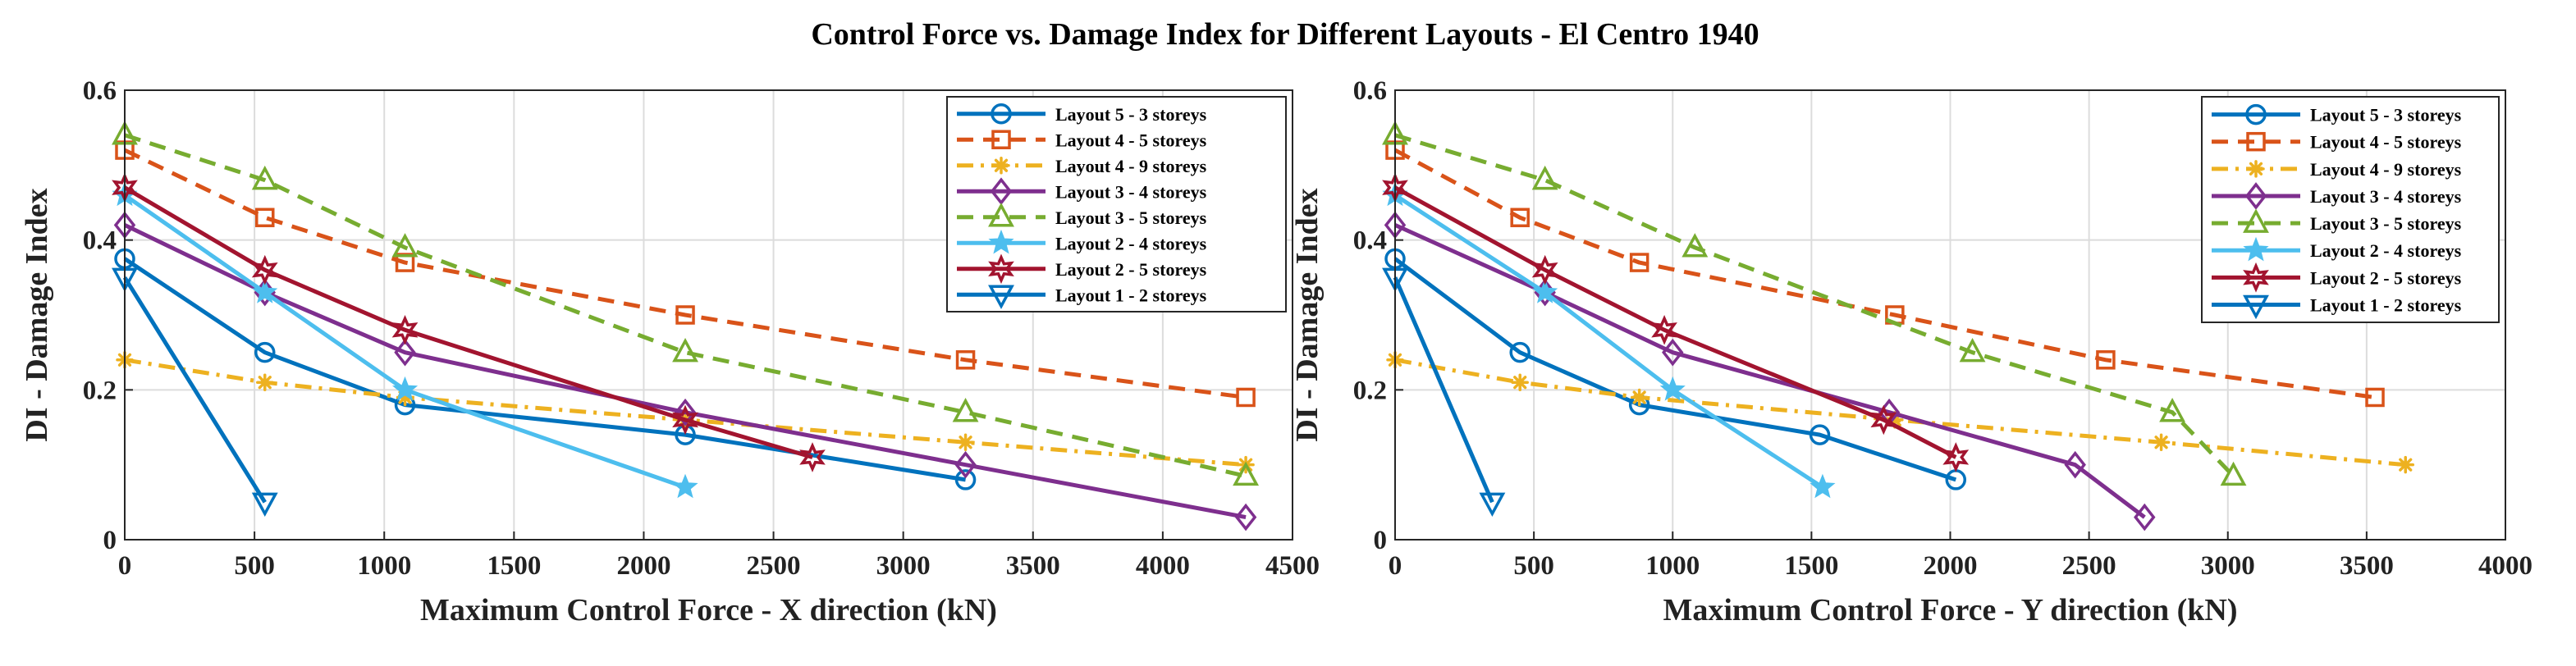 The height and width of the screenshot is (666, 2576). I want to click on legend-marker-stroke, so click(1001, 165).